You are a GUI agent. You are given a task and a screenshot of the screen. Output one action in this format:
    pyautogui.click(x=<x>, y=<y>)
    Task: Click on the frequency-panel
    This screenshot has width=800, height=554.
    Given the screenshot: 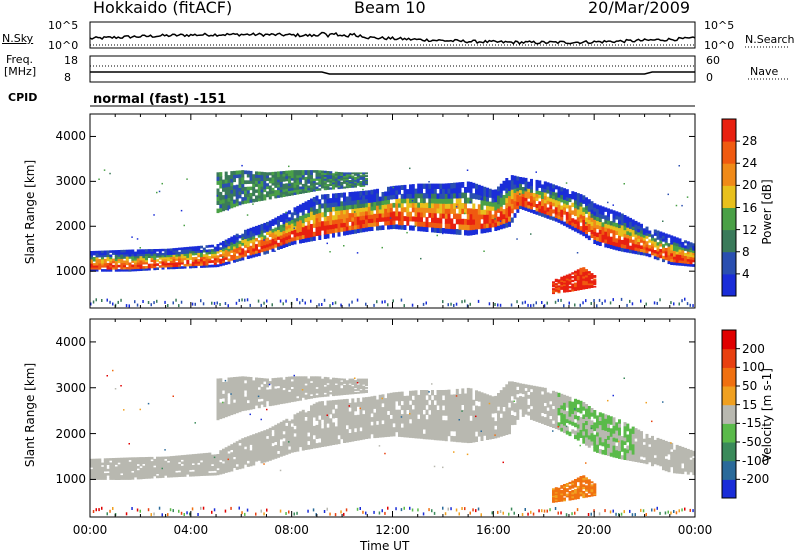 What is the action you would take?
    pyautogui.click(x=439, y=81)
    